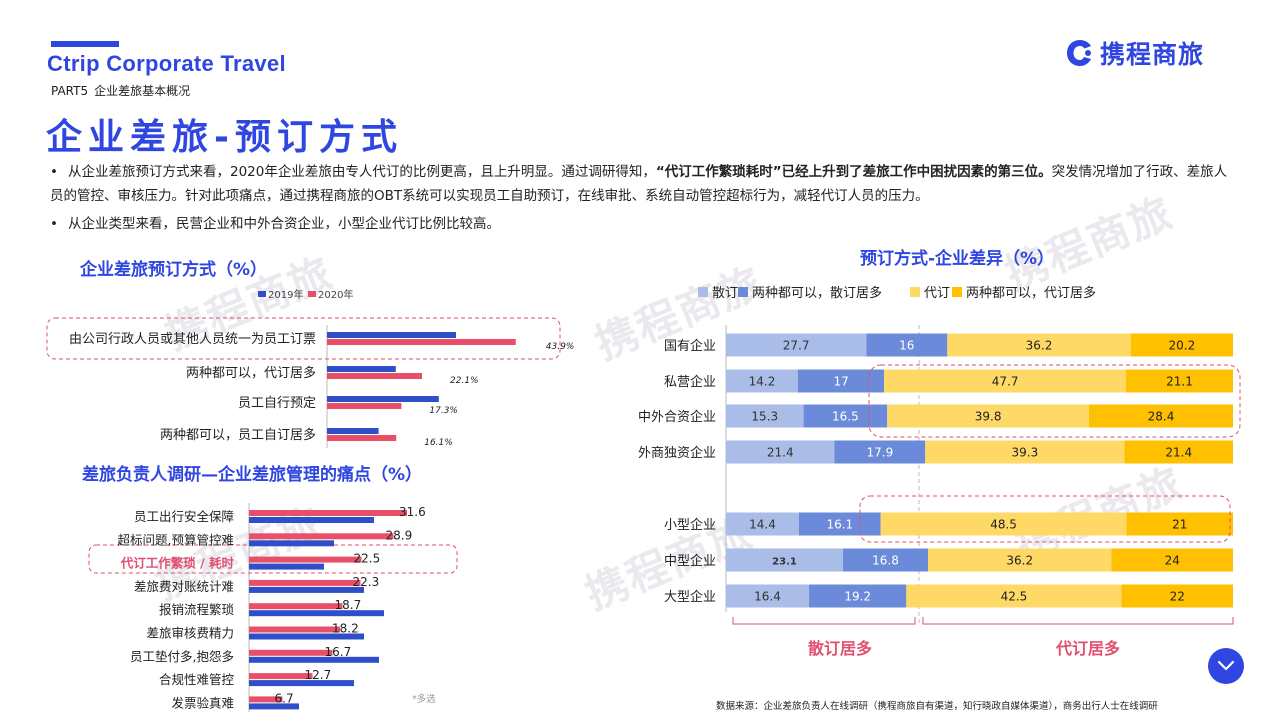 This screenshot has width=1280, height=720. What do you see at coordinates (275, 224) in the screenshot?
I see `bullet-2: • 从企业类型来看，民营企业和中外合资企业，小型企业代订比例比较高。` at bounding box center [275, 224].